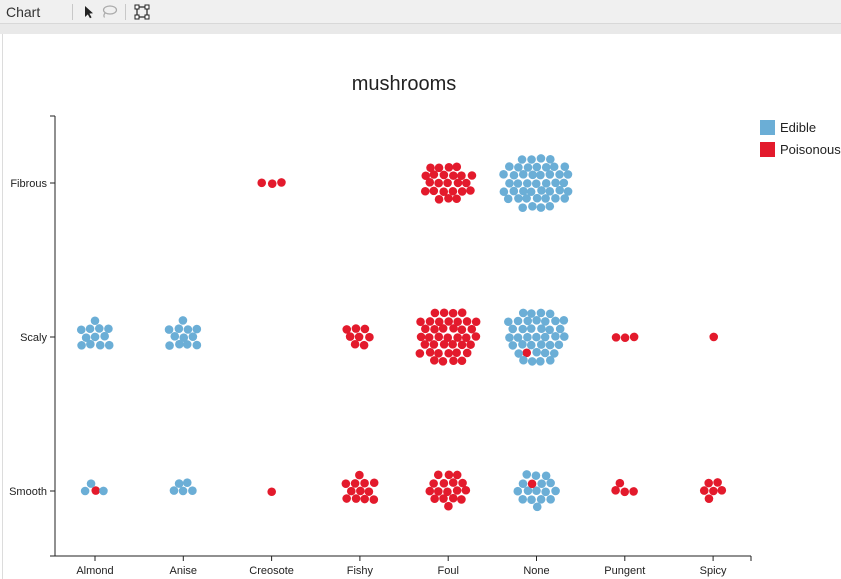  I want to click on toolbar-separator, so click(72, 11).